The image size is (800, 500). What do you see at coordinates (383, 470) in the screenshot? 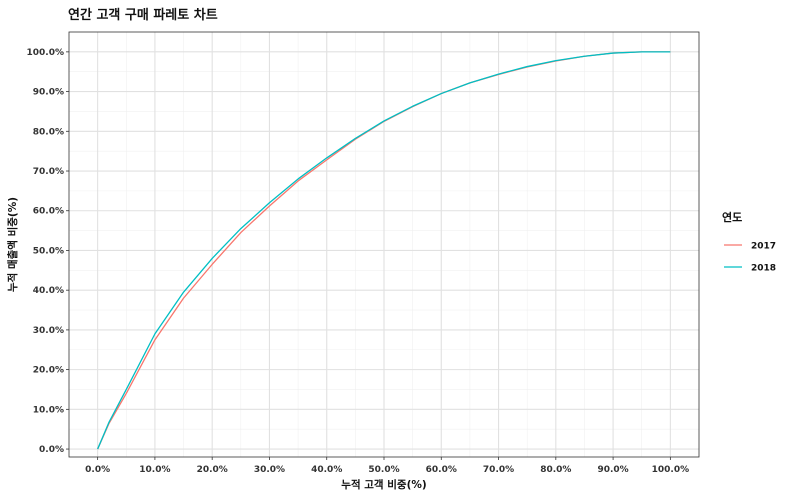
I see `x-tick-label: 50.0%` at bounding box center [383, 470].